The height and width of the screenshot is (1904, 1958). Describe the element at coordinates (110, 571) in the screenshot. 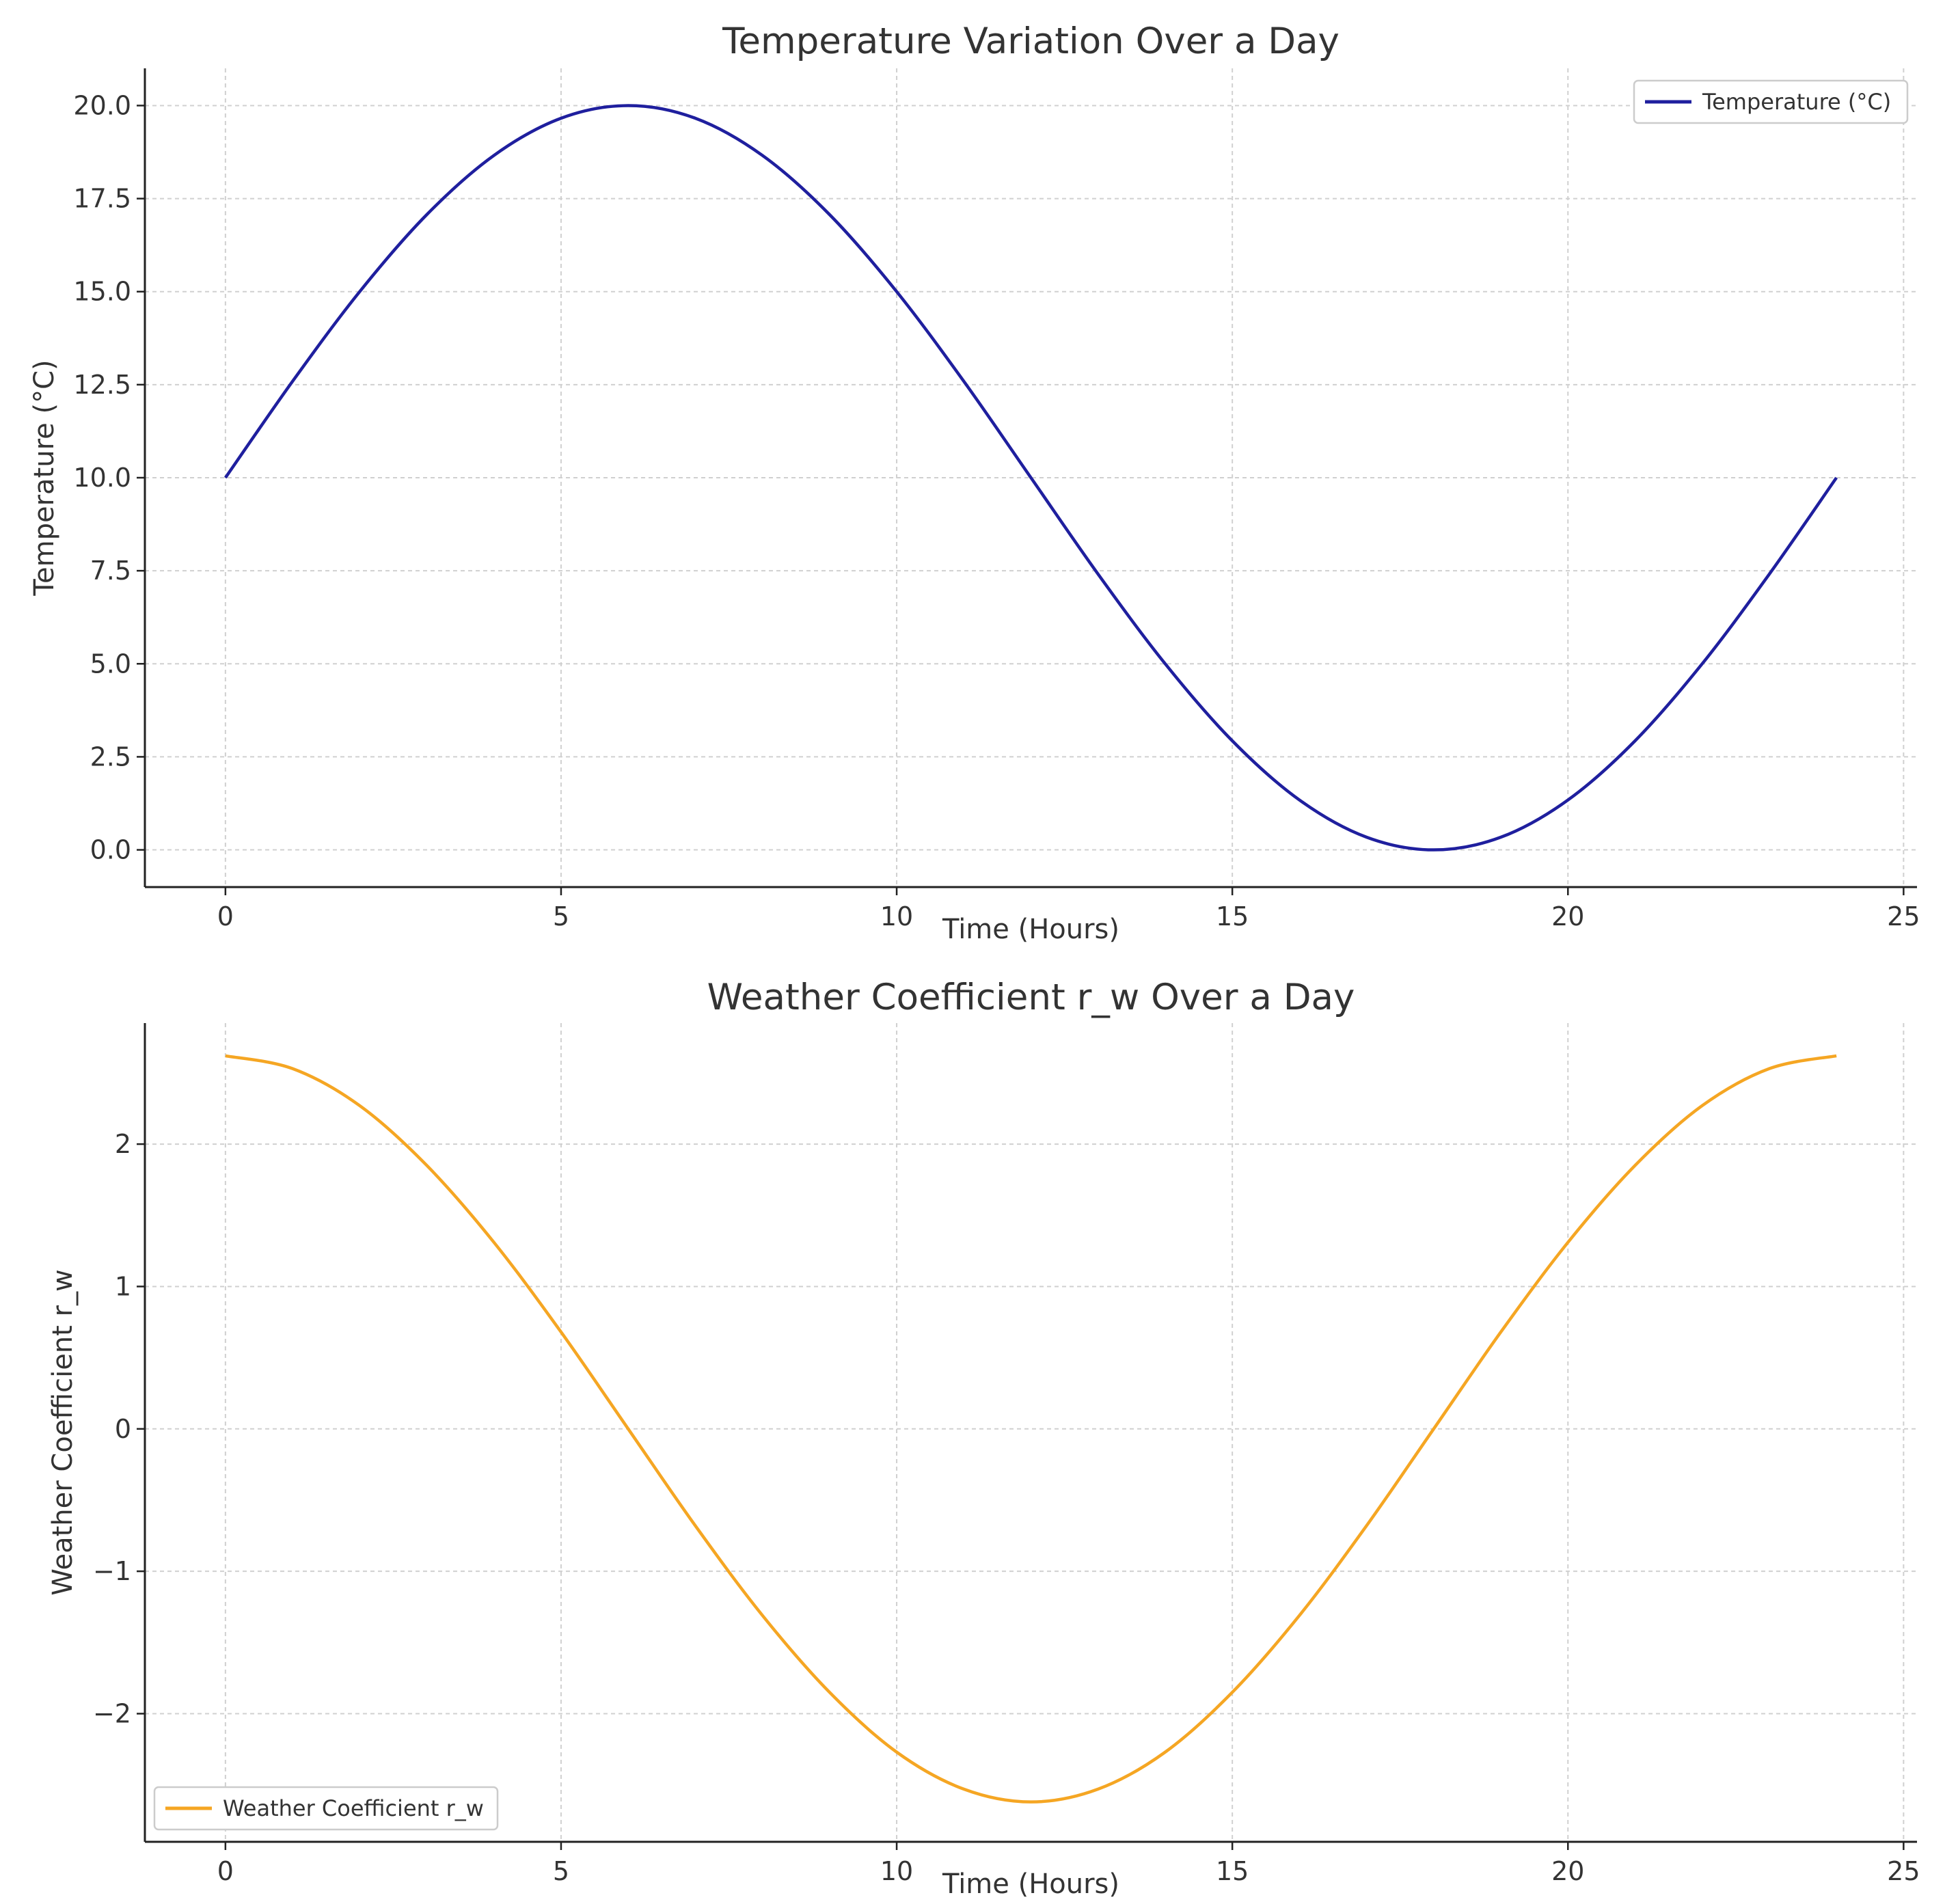

I see `y-tick-label: 7.5` at that location.